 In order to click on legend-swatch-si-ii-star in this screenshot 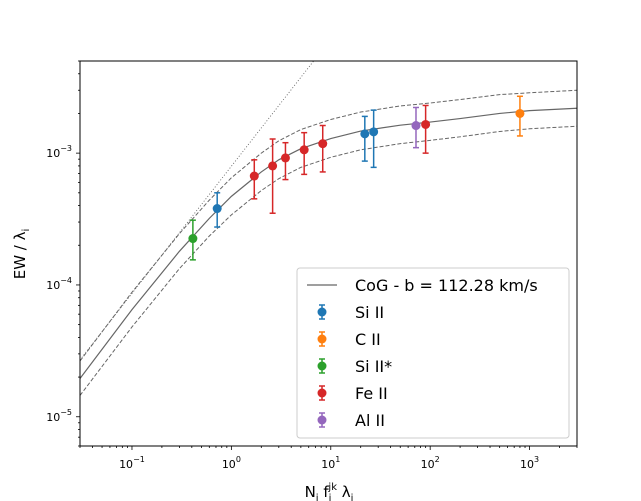, I will do `click(322, 366)`.